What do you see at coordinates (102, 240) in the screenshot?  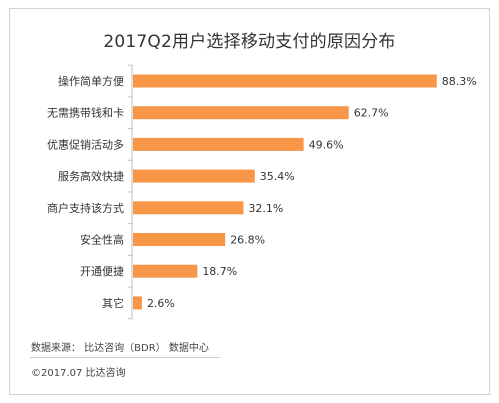 I see `category-label: 安全性高` at bounding box center [102, 240].